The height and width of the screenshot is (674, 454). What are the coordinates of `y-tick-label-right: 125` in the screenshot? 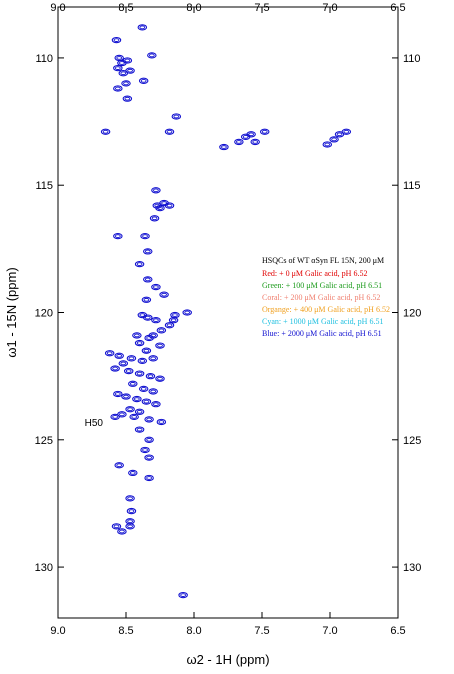 It's located at (412, 441).